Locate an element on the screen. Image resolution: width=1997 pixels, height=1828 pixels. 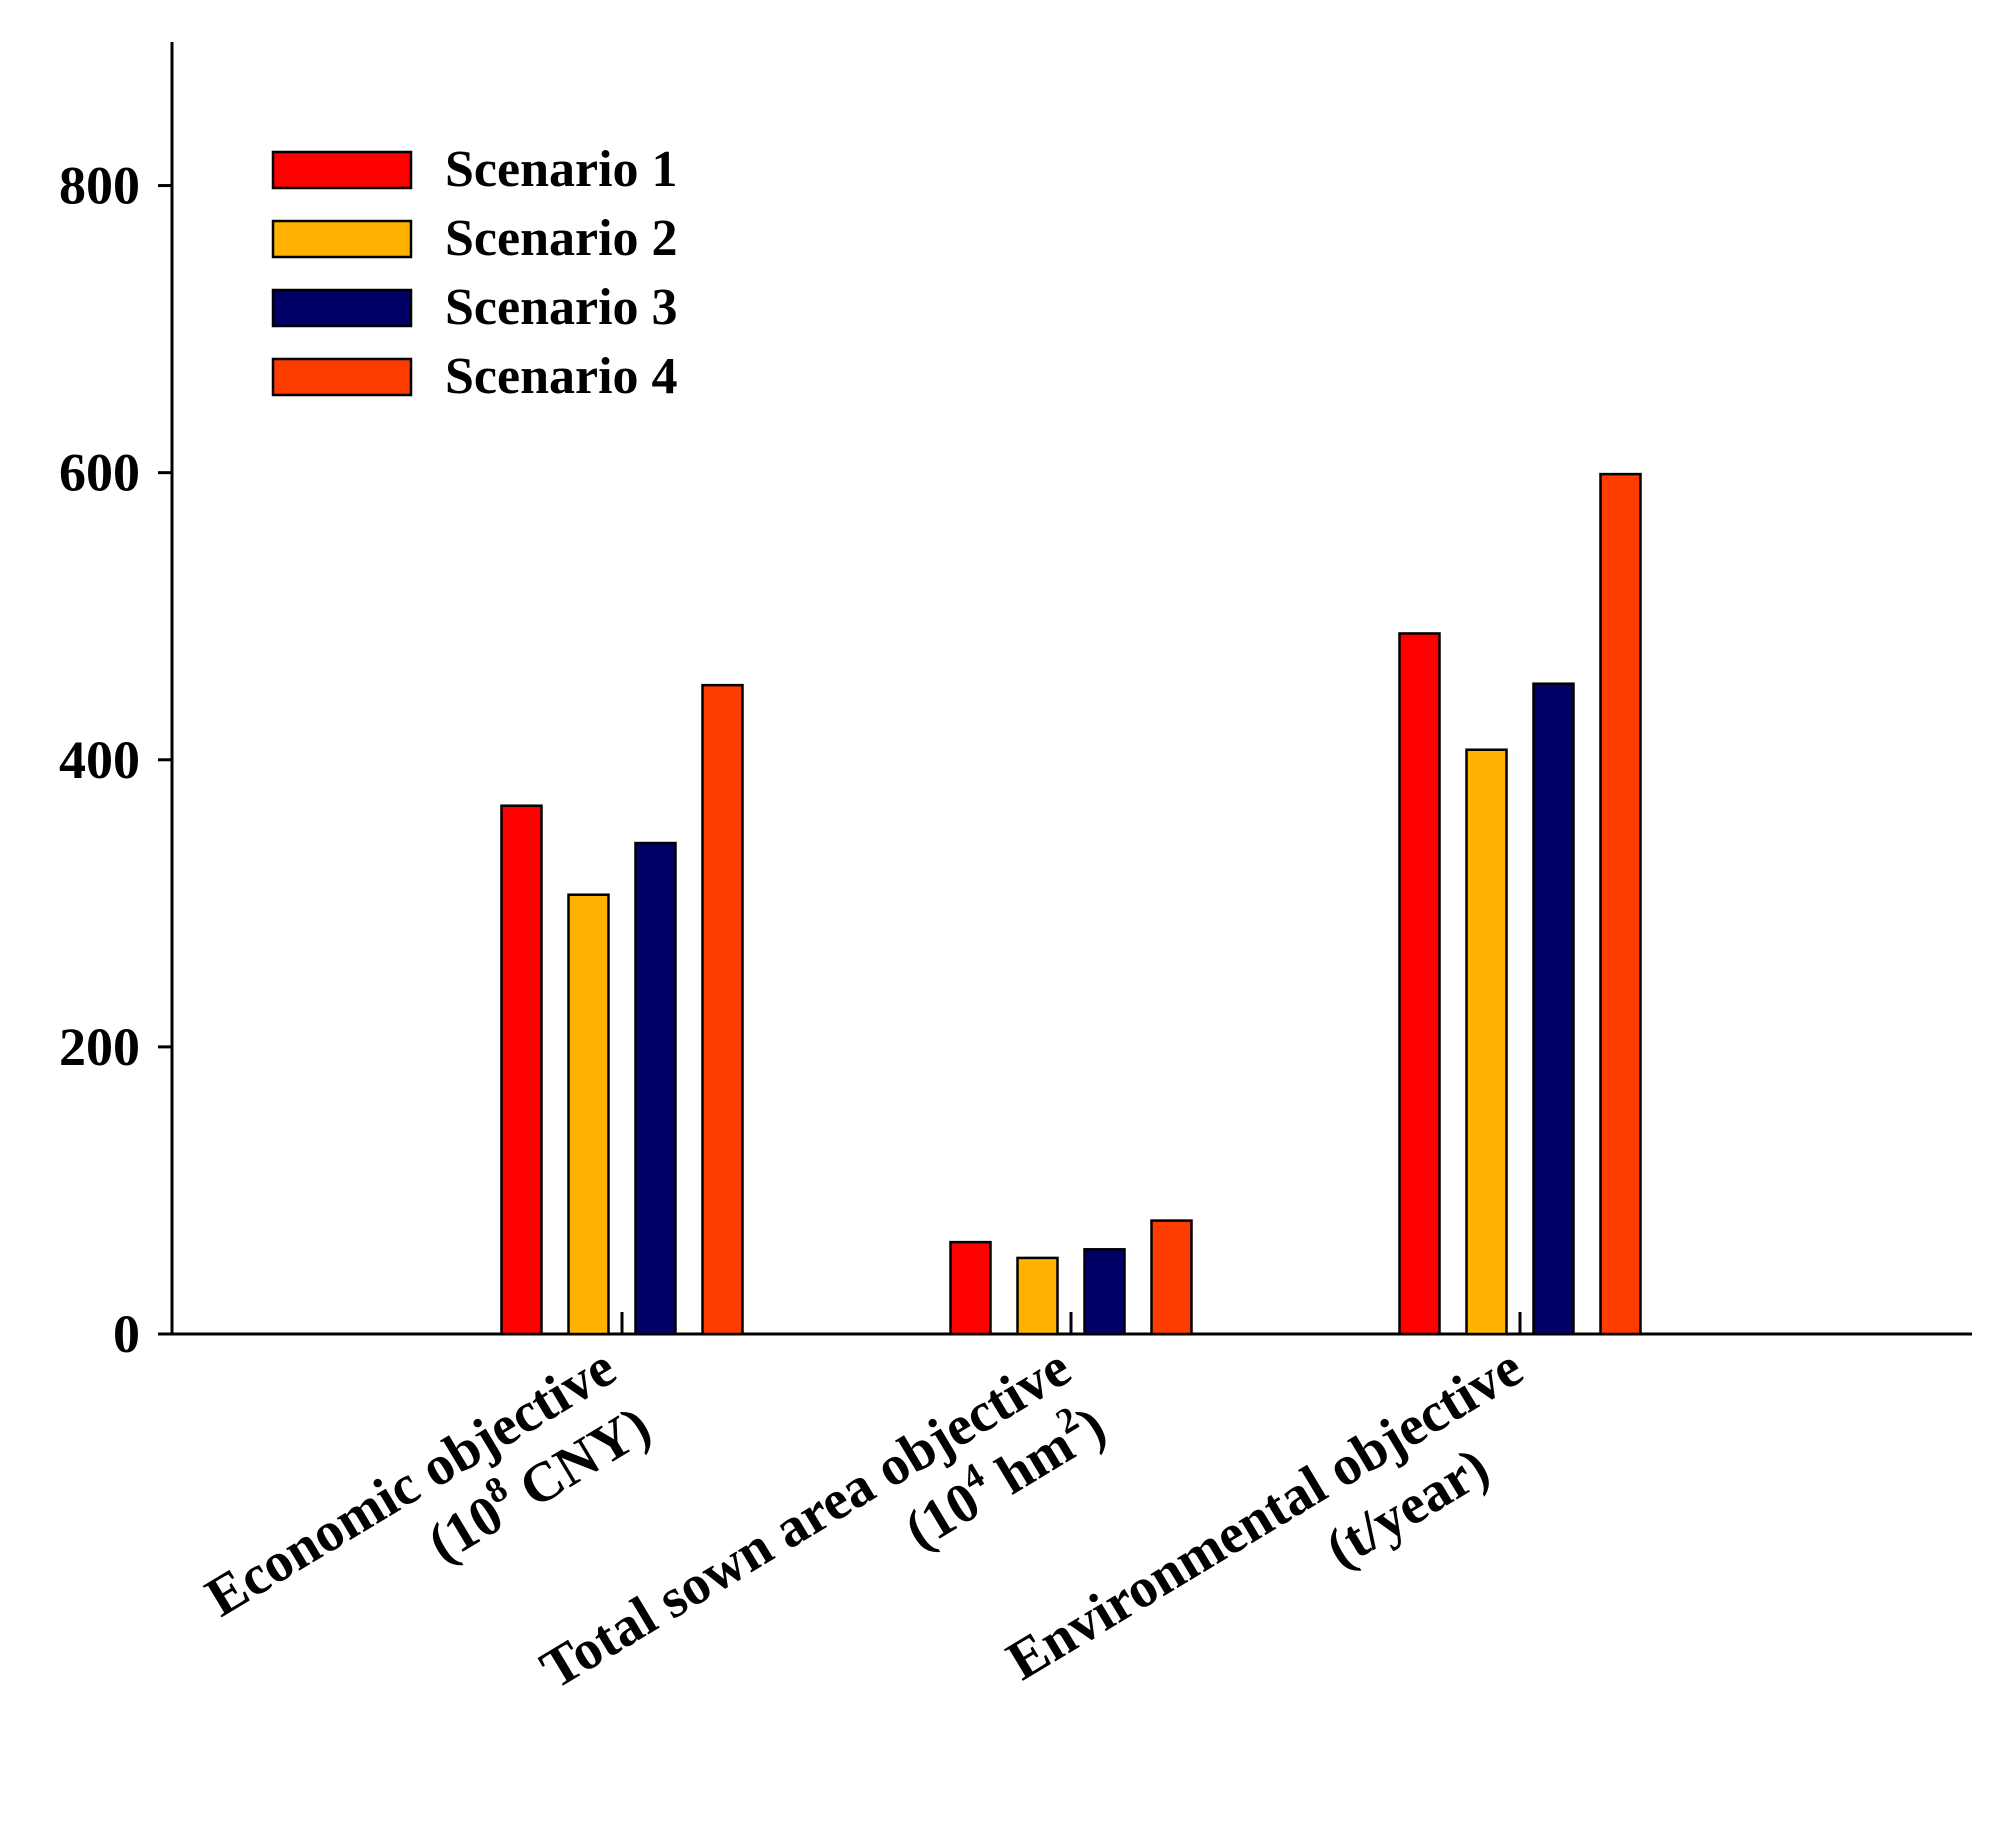
y-tick-label: 200 is located at coordinates (99, 1047).